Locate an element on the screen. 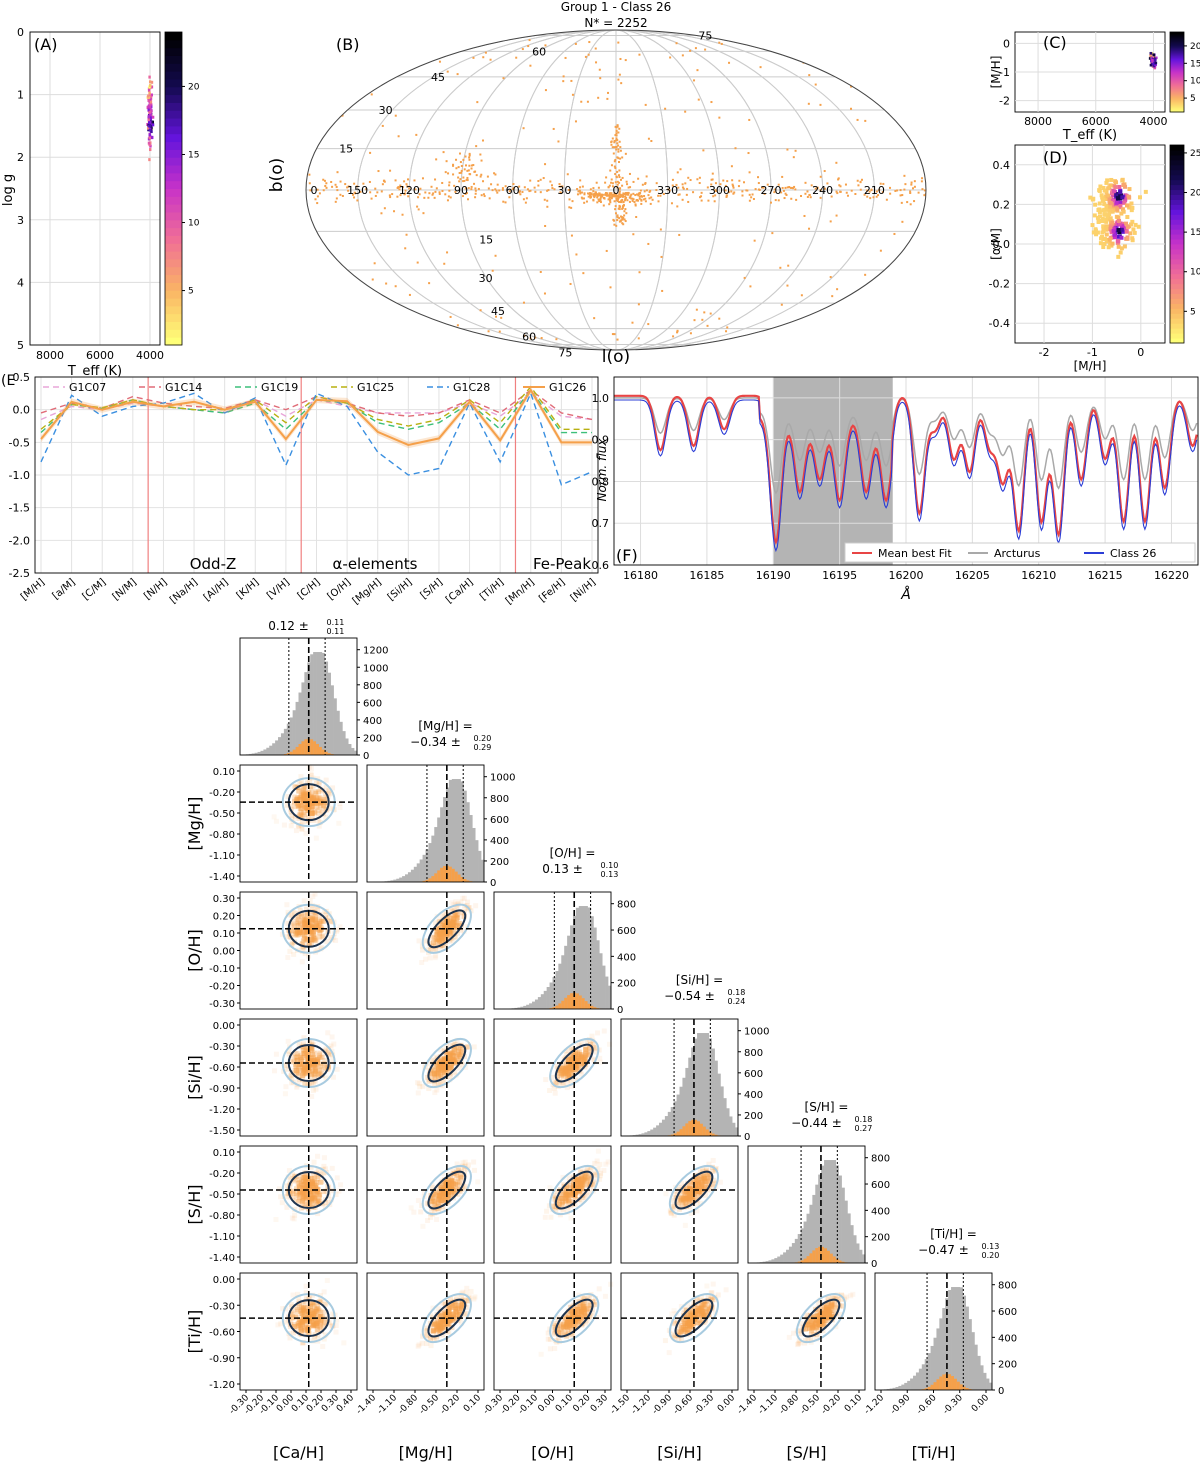 This screenshot has height=1468, width=1200. y-tick-label: 5 is located at coordinates (20, 345).